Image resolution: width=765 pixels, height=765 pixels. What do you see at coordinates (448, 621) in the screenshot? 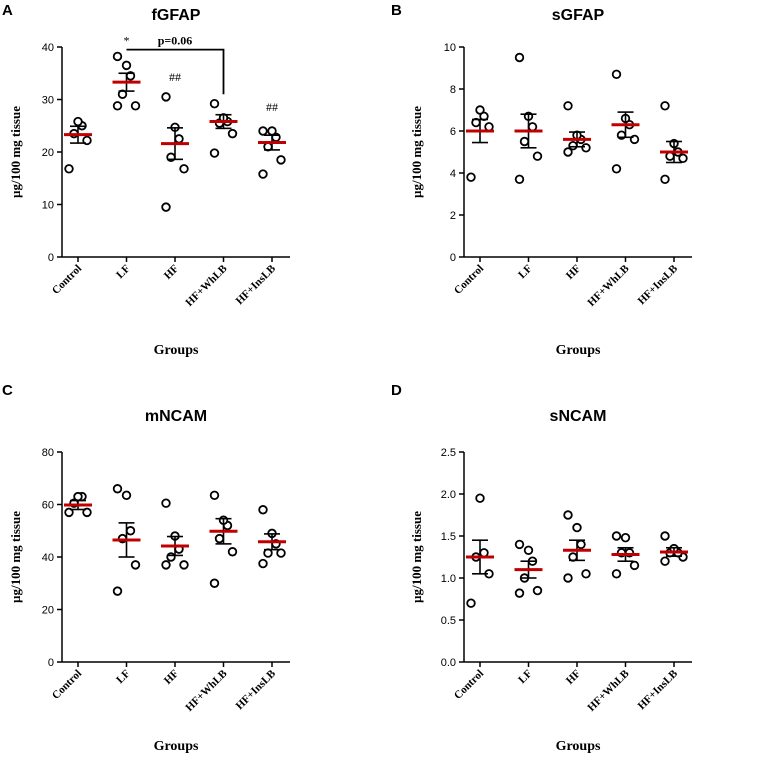
I see `y-tick-label: 0.5` at bounding box center [448, 621].